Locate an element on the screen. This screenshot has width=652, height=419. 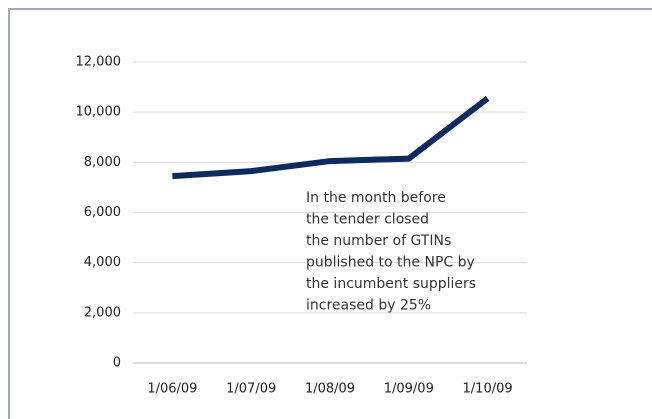
line-series is located at coordinates (331, 137).